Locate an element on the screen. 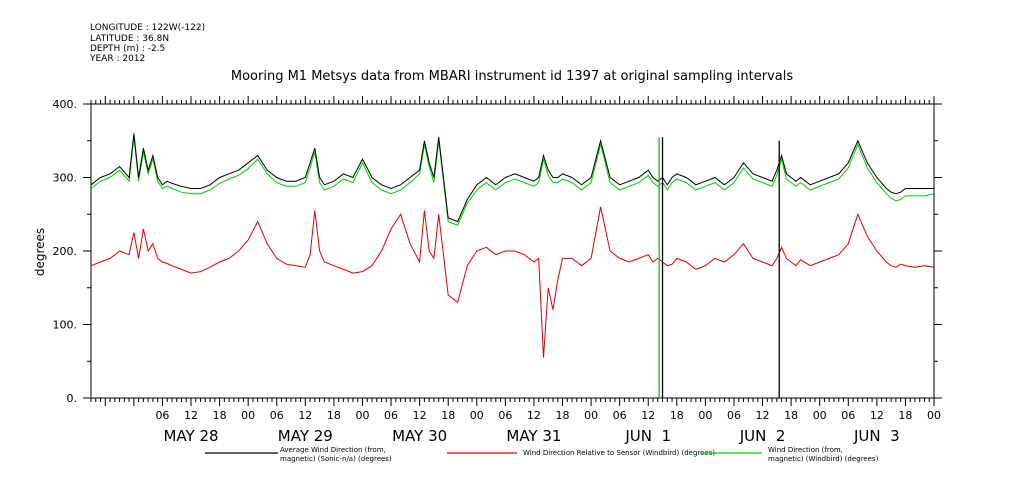 The width and height of the screenshot is (1009, 504). x-day-label: JUN 1 is located at coordinates (647, 436).